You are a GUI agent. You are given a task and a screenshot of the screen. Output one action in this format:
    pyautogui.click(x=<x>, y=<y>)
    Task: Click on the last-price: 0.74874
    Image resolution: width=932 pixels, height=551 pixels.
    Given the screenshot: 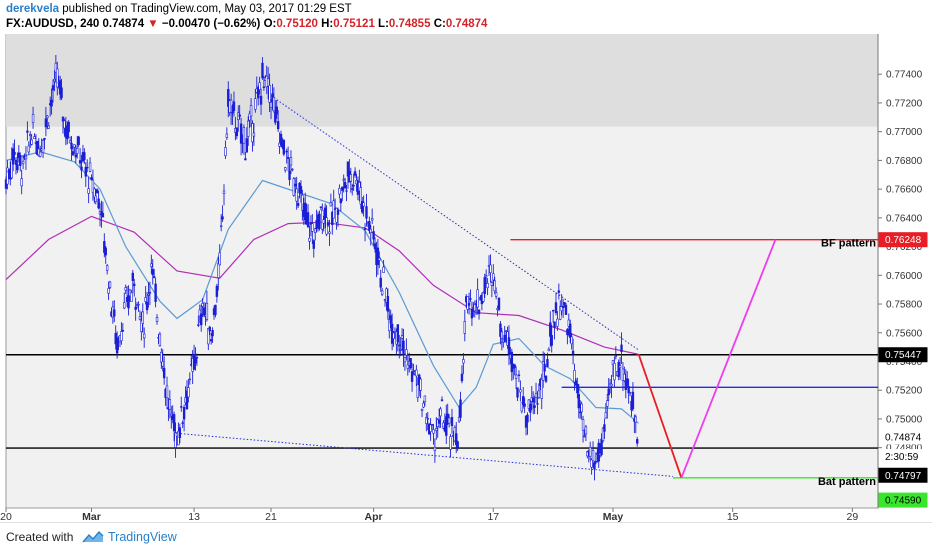 What is the action you would take?
    pyautogui.click(x=123, y=24)
    